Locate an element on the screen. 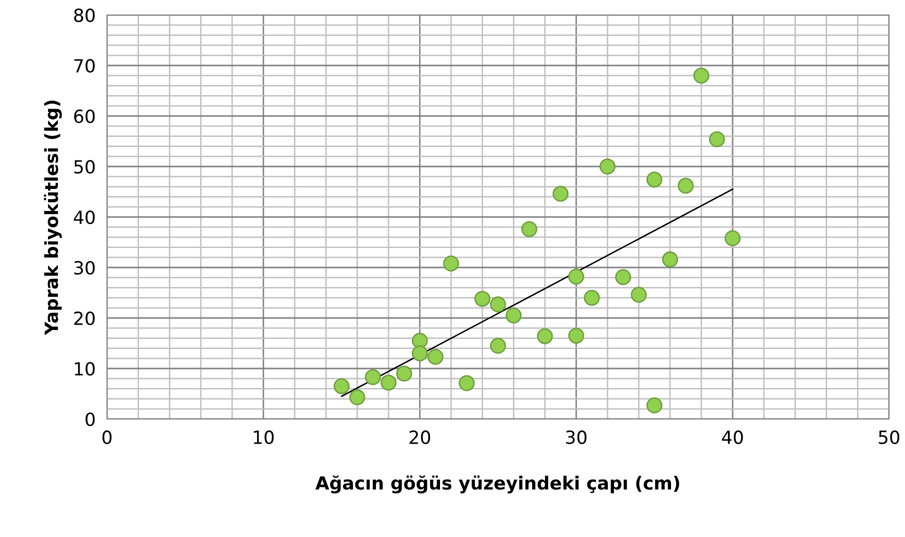  y-tick-label: 0 is located at coordinates (90, 419).